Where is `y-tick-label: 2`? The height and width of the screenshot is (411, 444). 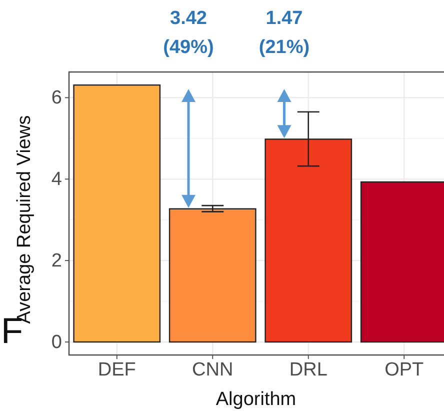
y-tick-label: 2 is located at coordinates (56, 261).